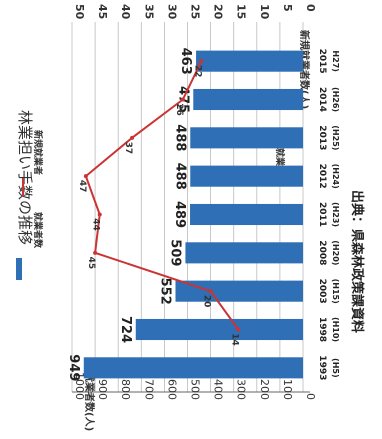  I want to click on bar-value-label-2015: 463, so click(185, 61).